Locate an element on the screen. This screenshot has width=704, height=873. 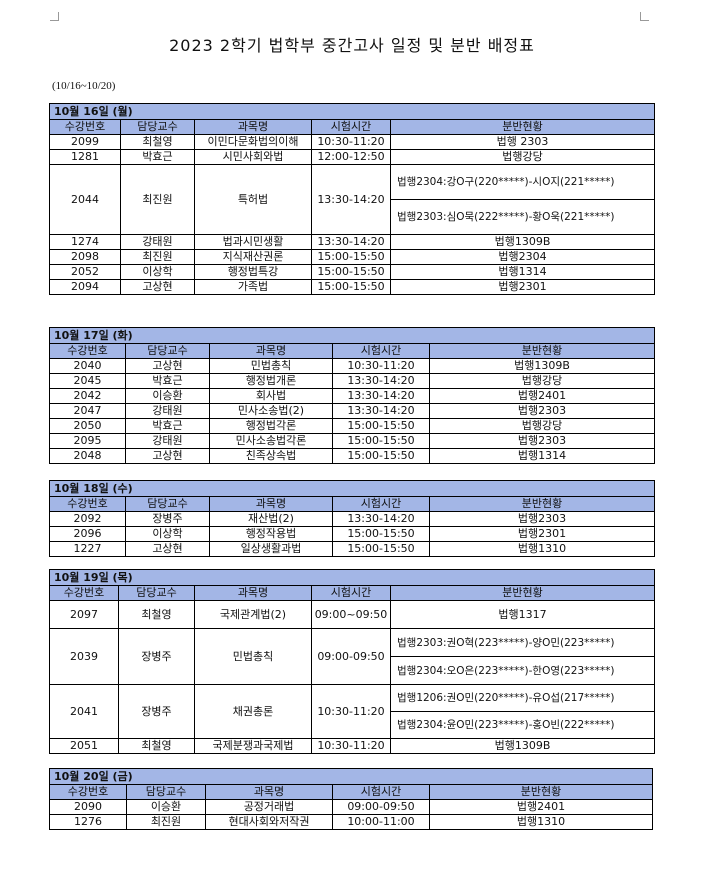
professor-cell: 최철영 is located at coordinates (156, 746).